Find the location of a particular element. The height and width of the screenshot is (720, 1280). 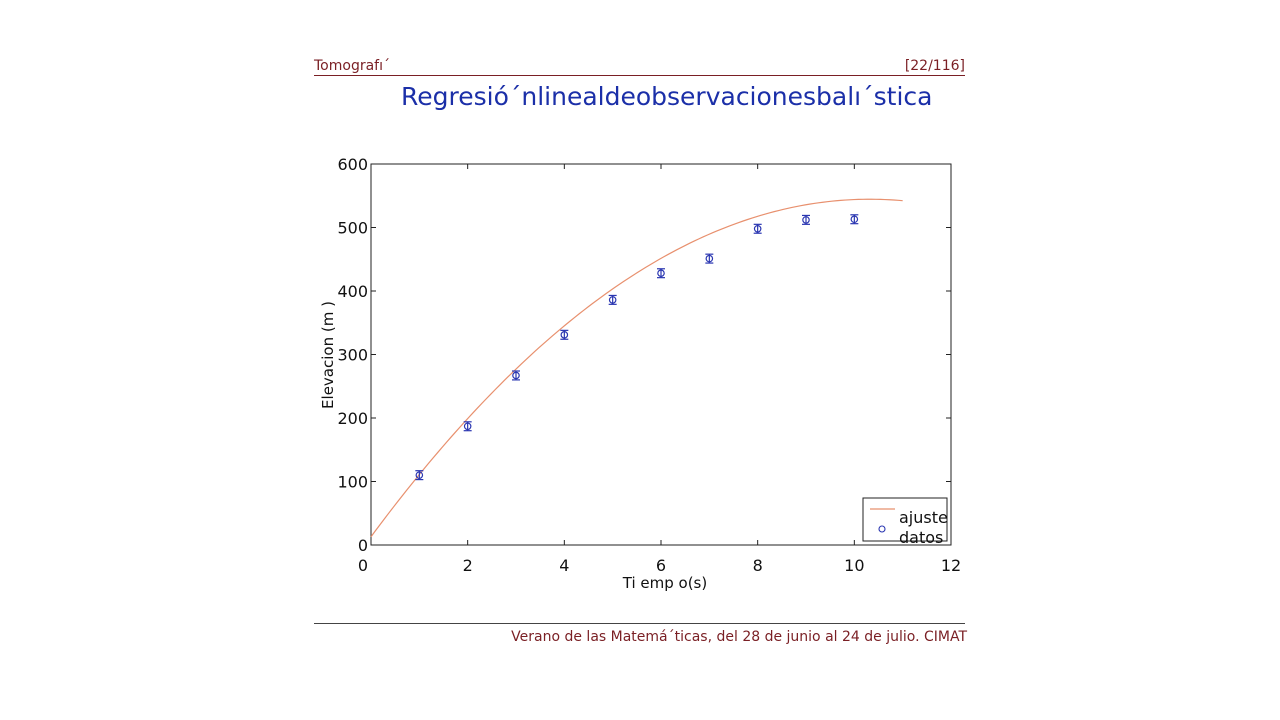

legend-label-fit: ajuste is located at coordinates (923, 517).